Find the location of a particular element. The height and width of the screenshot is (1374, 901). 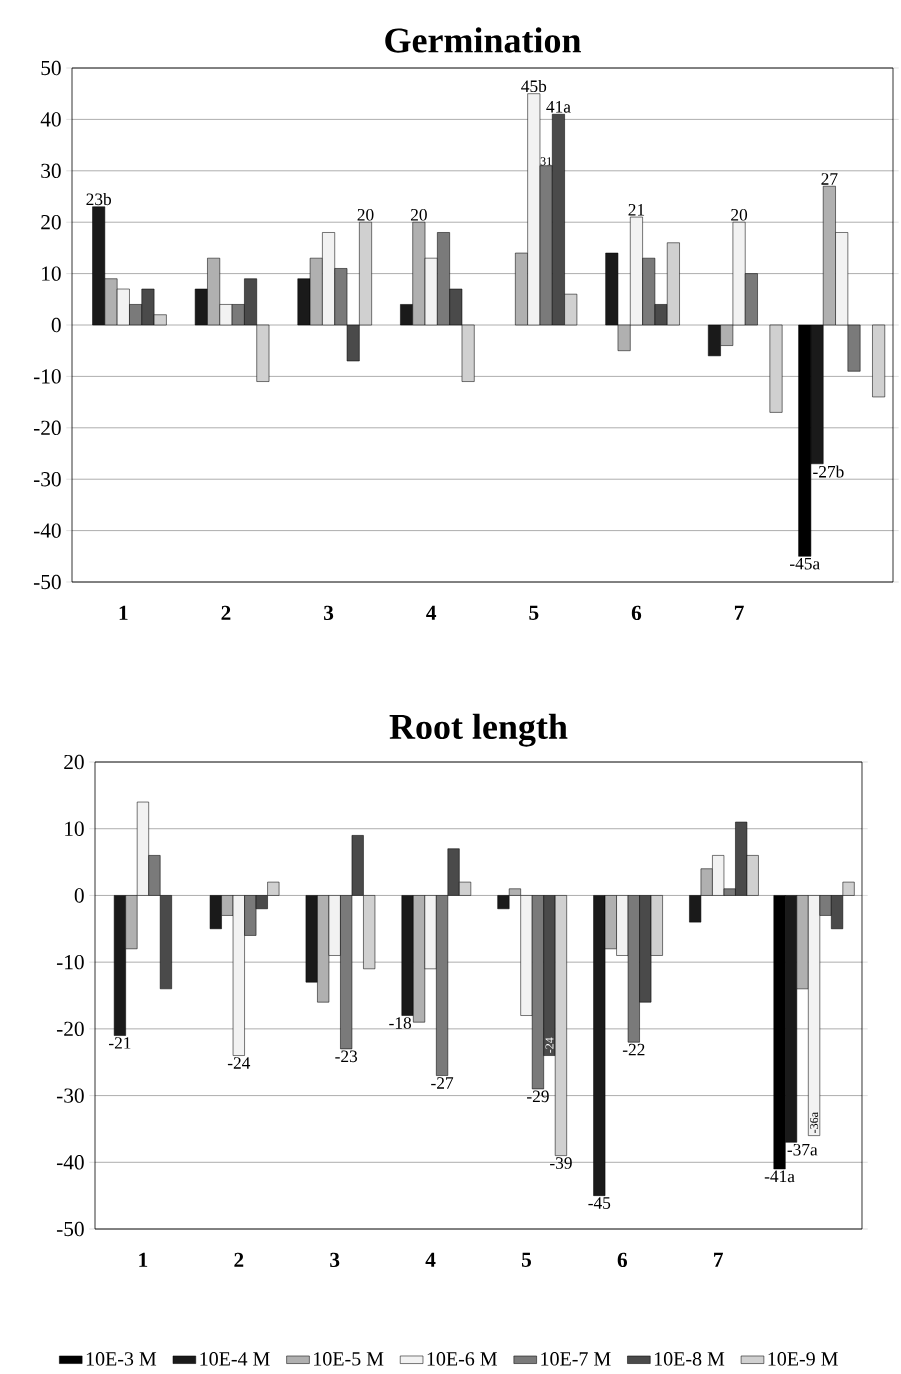

legend-label: 10E-4 M is located at coordinates (235, 1359).